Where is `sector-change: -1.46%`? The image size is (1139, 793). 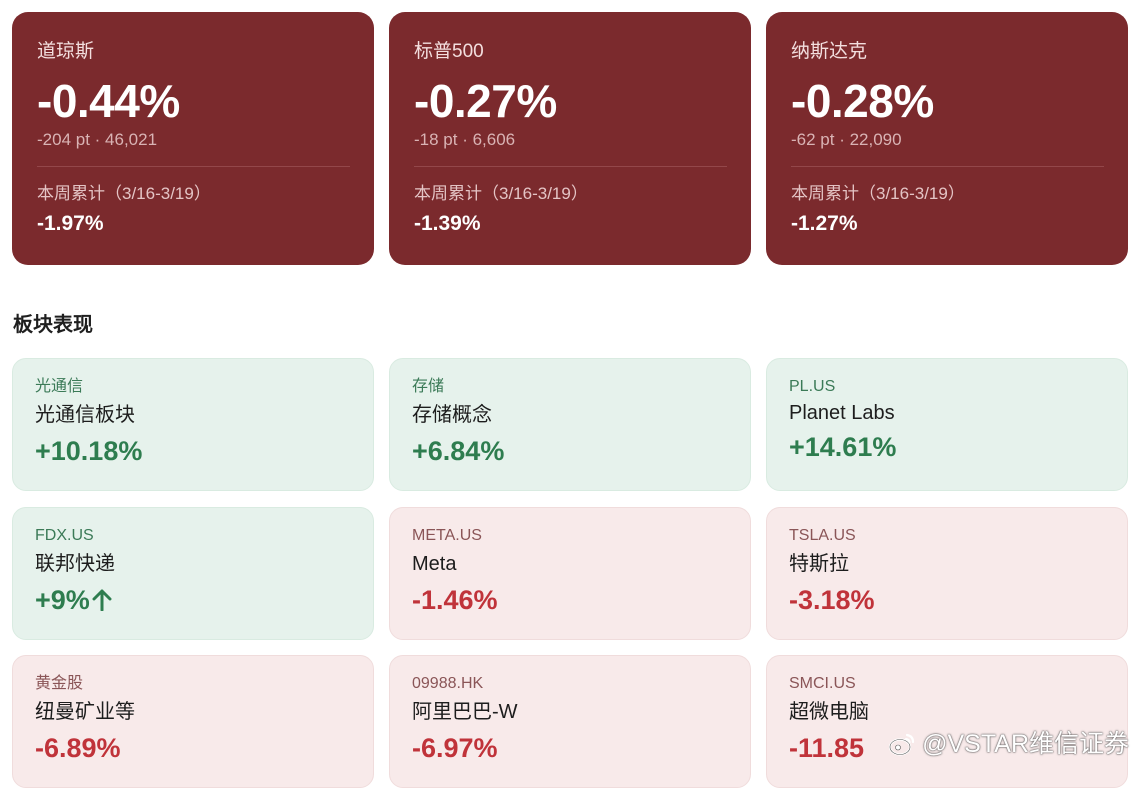 sector-change: -1.46% is located at coordinates (455, 600).